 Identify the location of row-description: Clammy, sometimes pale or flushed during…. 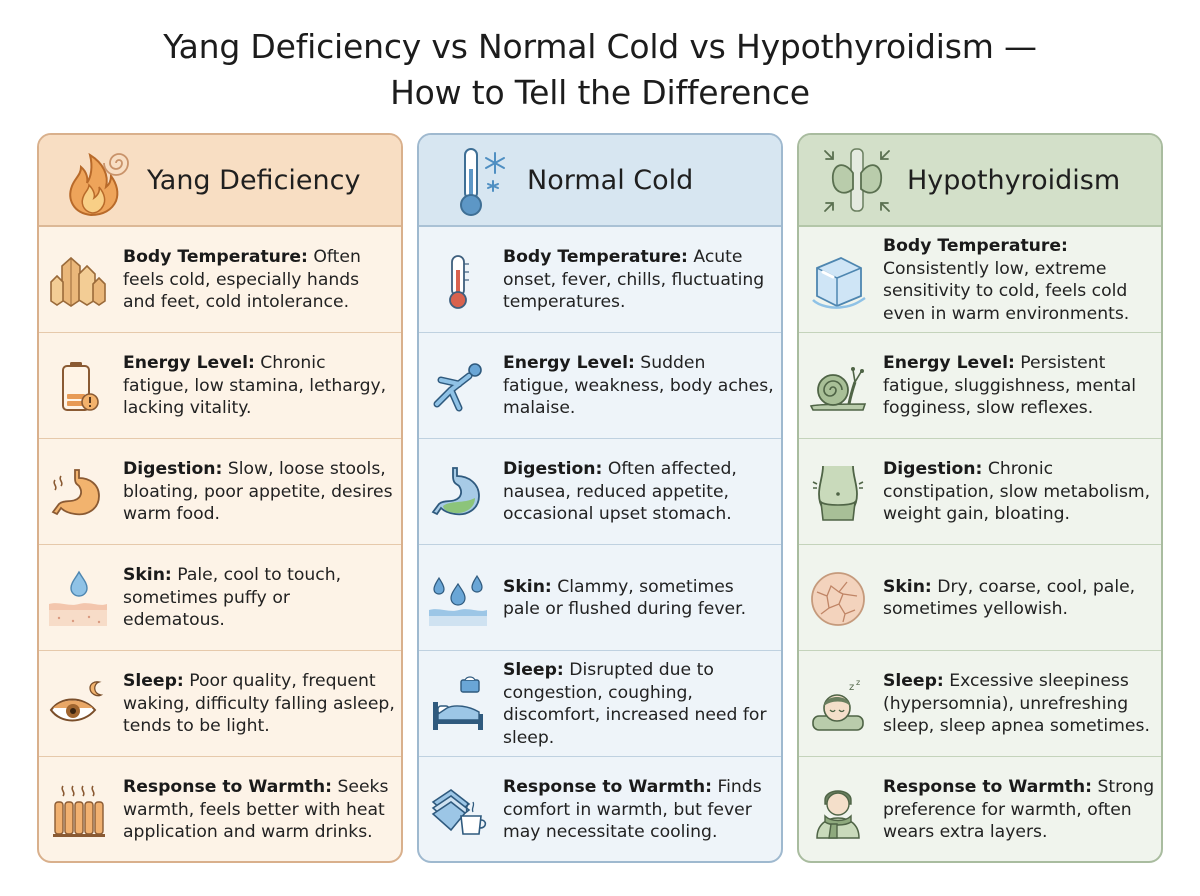
(625, 598).